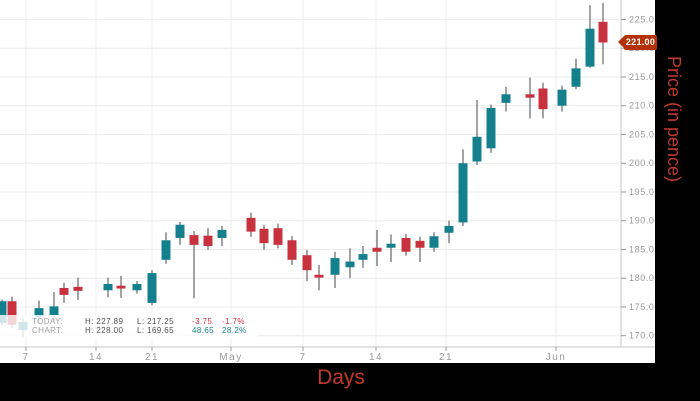  What do you see at coordinates (642, 307) in the screenshot?
I see `y-tick-label: 175.00` at bounding box center [642, 307].